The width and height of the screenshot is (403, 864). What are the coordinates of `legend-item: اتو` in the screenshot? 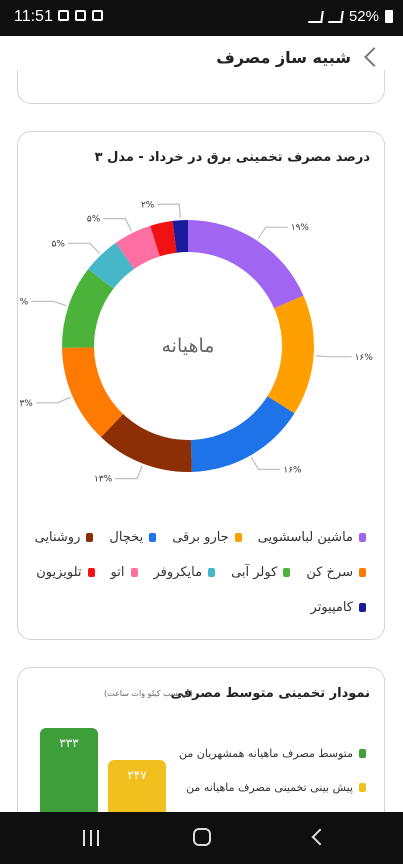 It's located at (124, 572).